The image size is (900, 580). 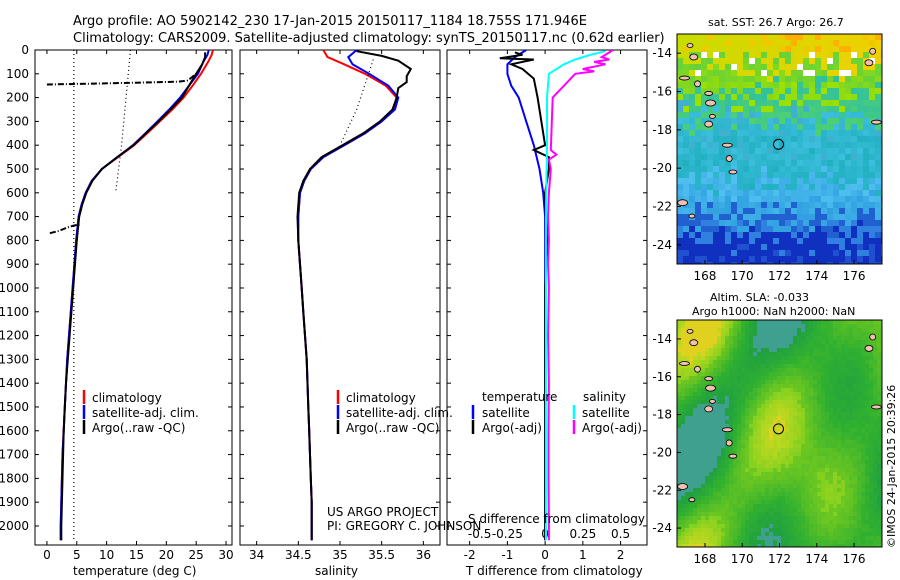 What do you see at coordinates (575, 295) in the screenshot?
I see `series-salinity-satellite` at bounding box center [575, 295].